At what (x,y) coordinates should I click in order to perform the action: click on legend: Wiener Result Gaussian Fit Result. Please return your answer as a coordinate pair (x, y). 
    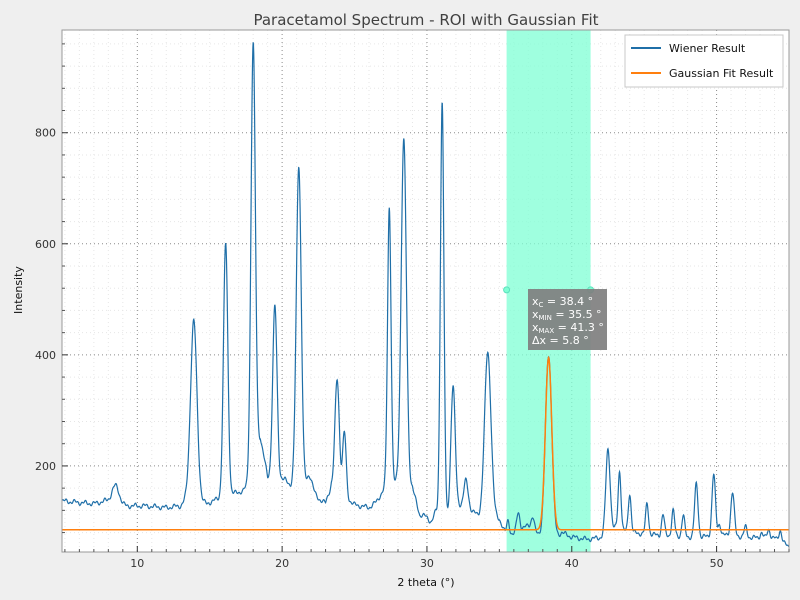
    Looking at the image, I should click on (704, 61).